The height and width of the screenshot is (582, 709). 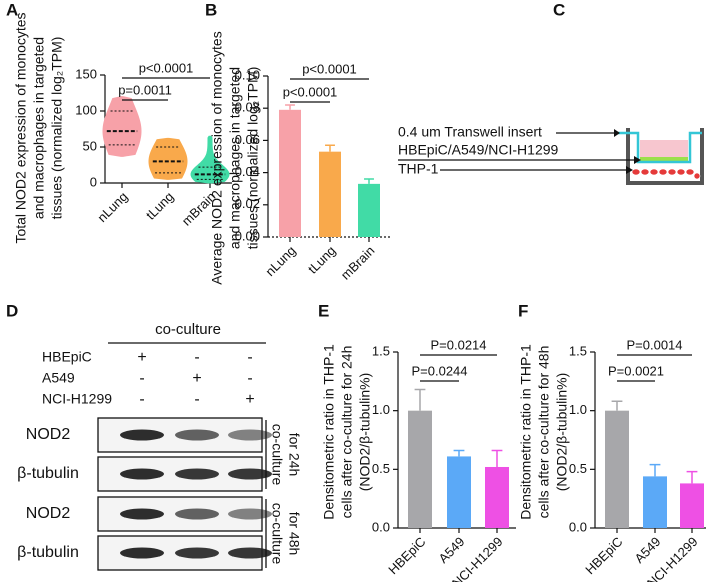 I want to click on x-tick-label: mBrain, so click(x=358, y=263).